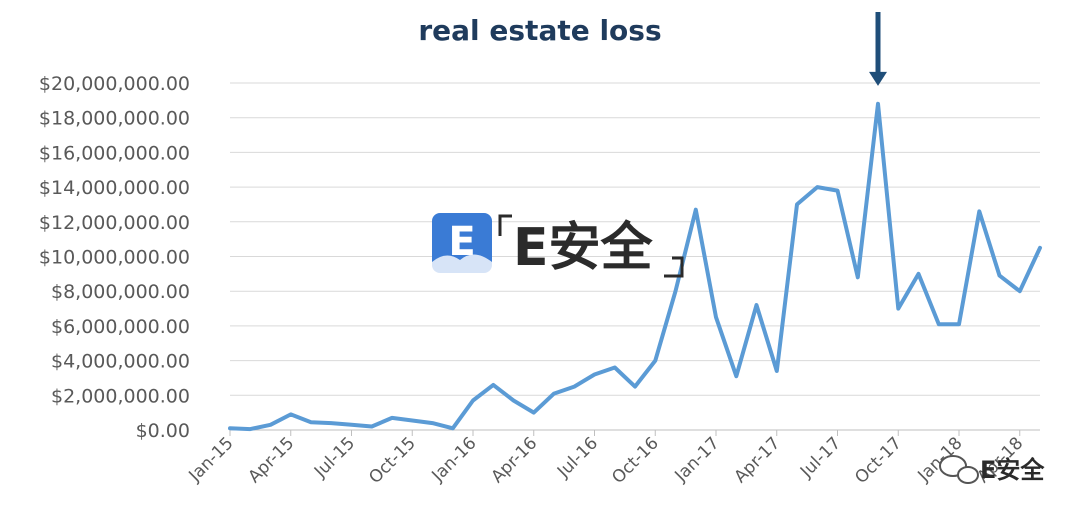 This screenshot has height=518, width=1080. What do you see at coordinates (674, 267) in the screenshot?
I see `watermark-bracket-right` at bounding box center [674, 267].